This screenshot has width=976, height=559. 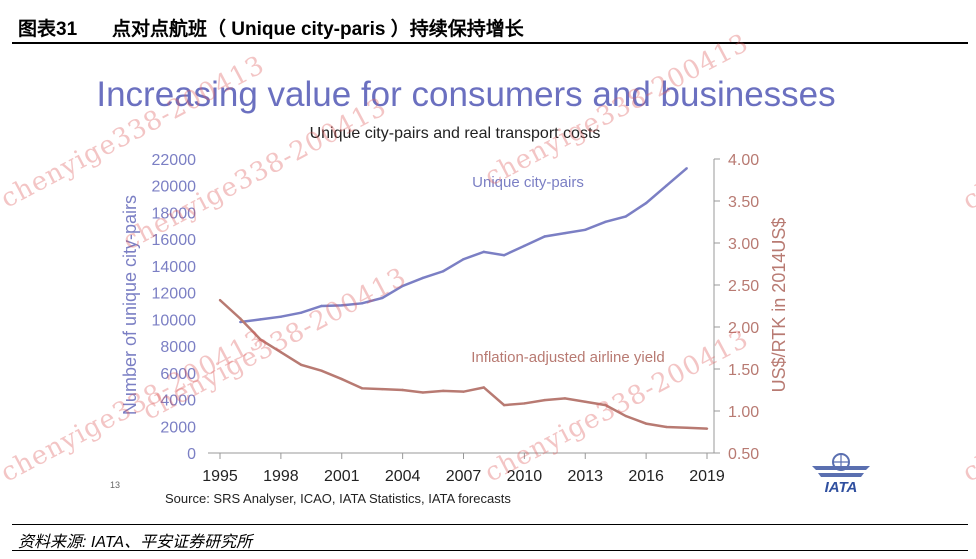 What do you see at coordinates (525, 476) in the screenshot?
I see `x-axis-tick-label-5: 2010` at bounding box center [525, 476].